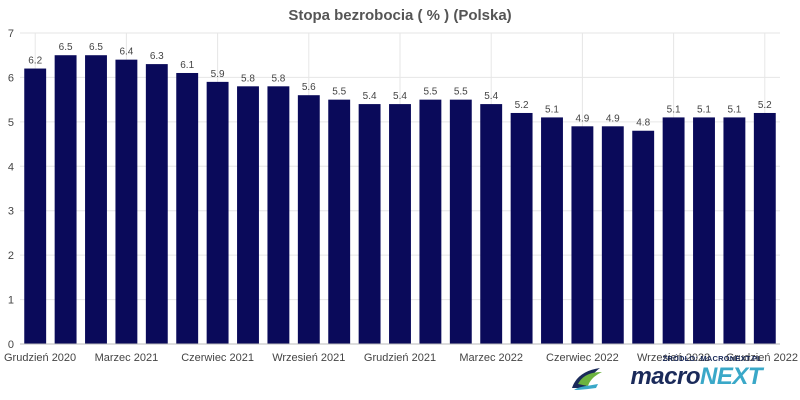 Image resolution: width=800 pixels, height=400 pixels. I want to click on data-label: 6.3, so click(157, 56).